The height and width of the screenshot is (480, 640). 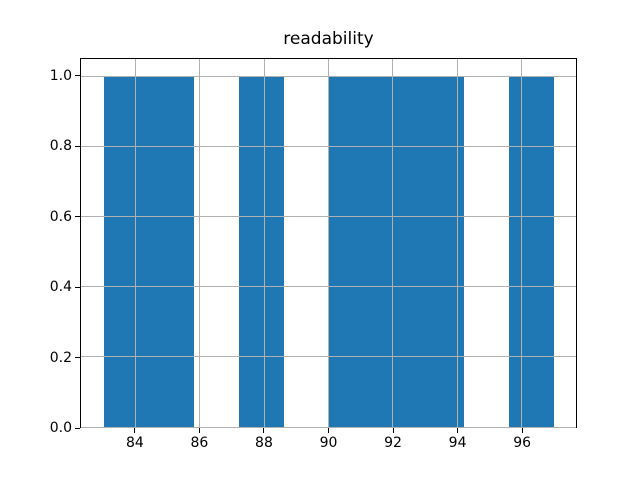 I want to click on x-tick-label: 88, so click(x=264, y=443).